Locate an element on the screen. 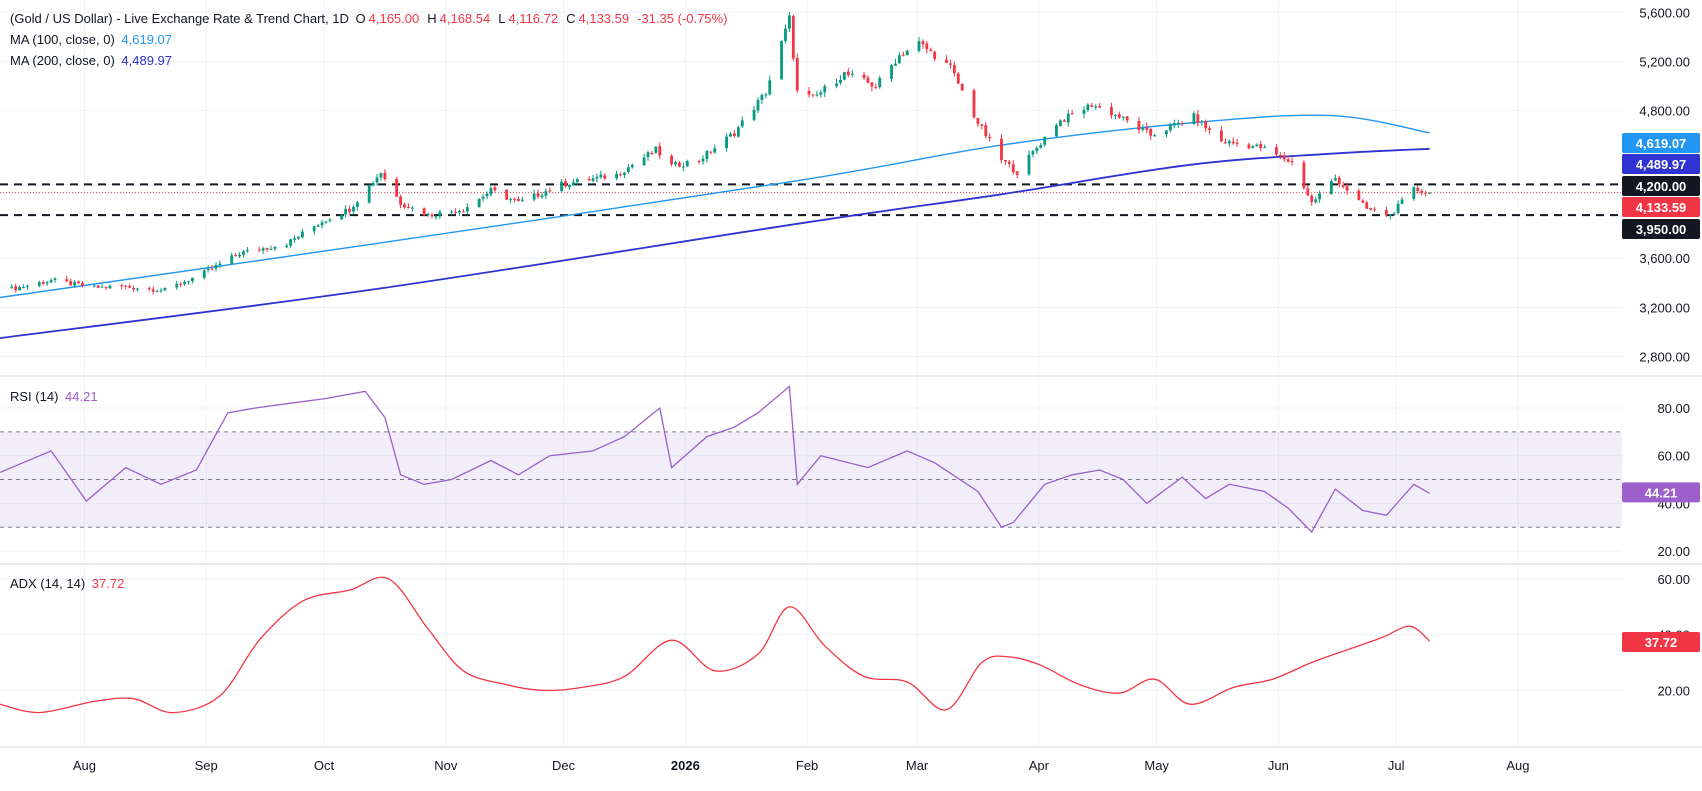 The width and height of the screenshot is (1702, 791). rsi-legend: RSI (14) 44.21 is located at coordinates (55, 396).